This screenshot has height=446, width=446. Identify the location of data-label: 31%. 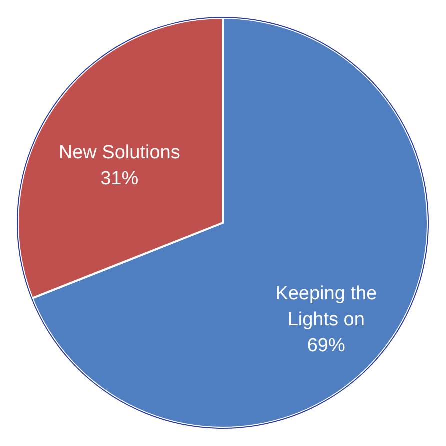
(119, 179).